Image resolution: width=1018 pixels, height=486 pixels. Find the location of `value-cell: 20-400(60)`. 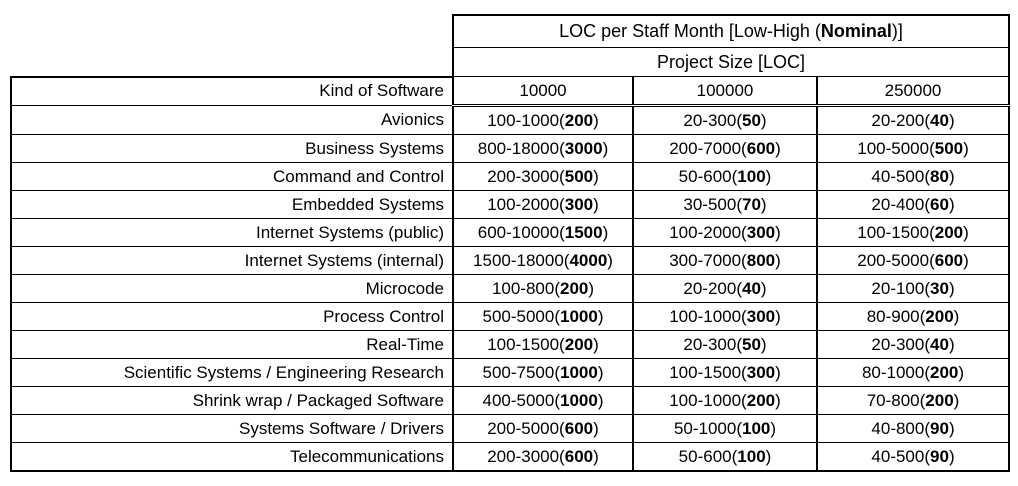

value-cell: 20-400(60) is located at coordinates (913, 204).